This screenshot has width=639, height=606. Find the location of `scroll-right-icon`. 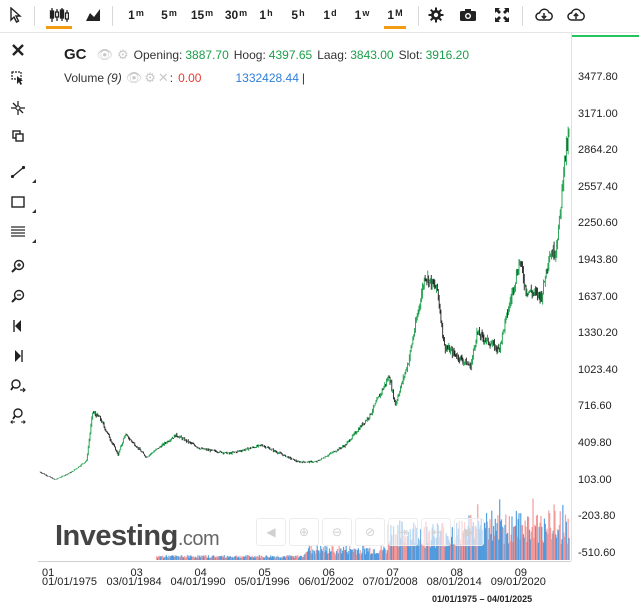

scroll-right-icon is located at coordinates (18, 356).